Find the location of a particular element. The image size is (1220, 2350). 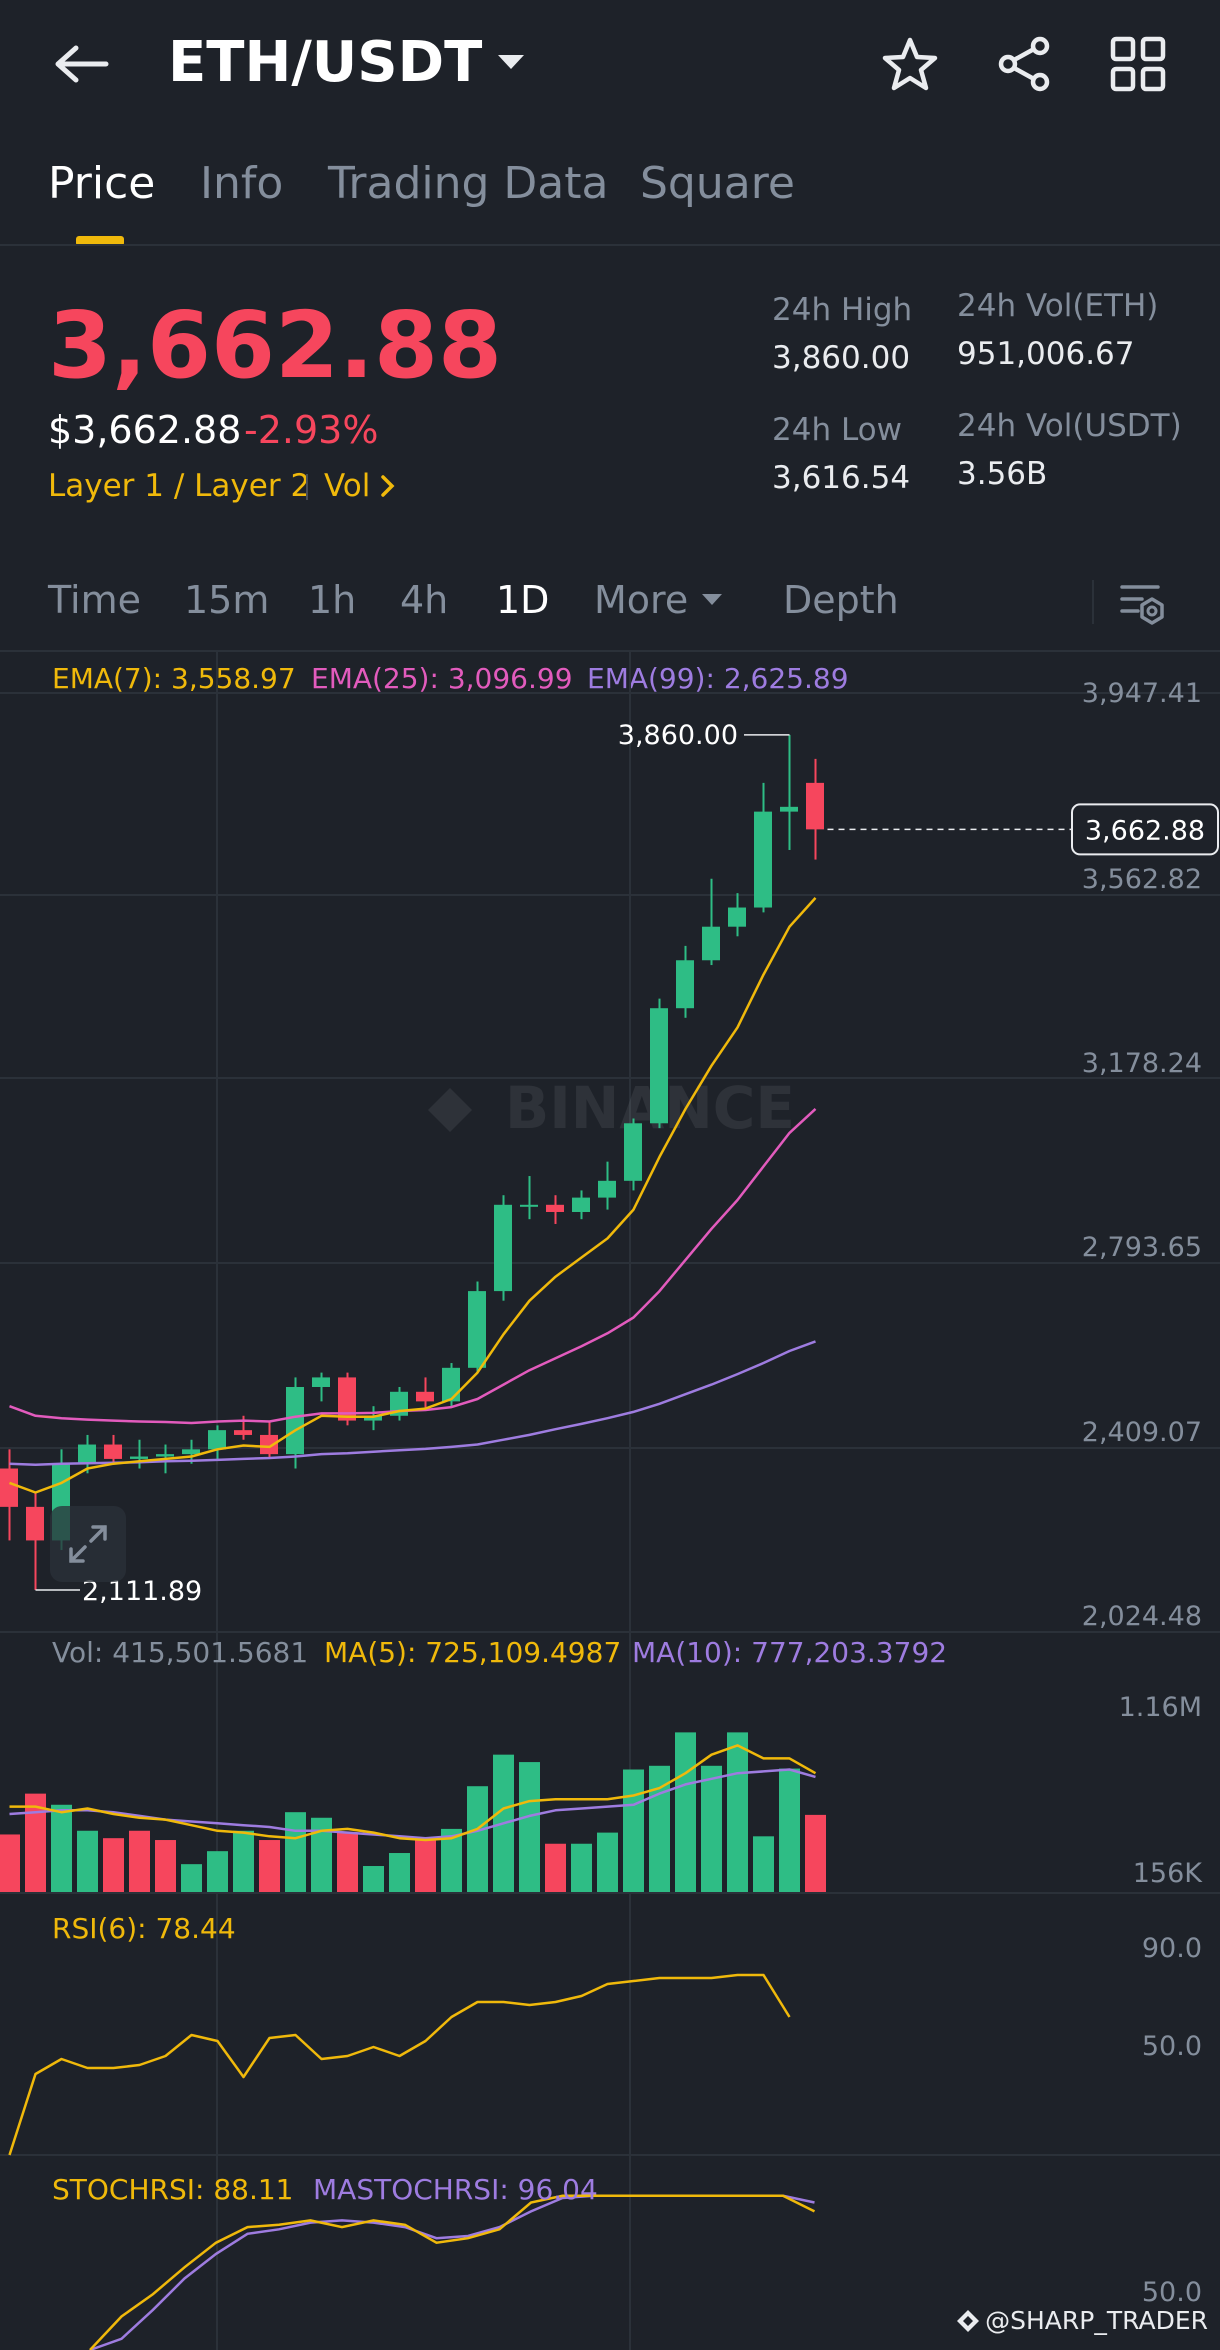

vol-link-label: Vol is located at coordinates (347, 486).